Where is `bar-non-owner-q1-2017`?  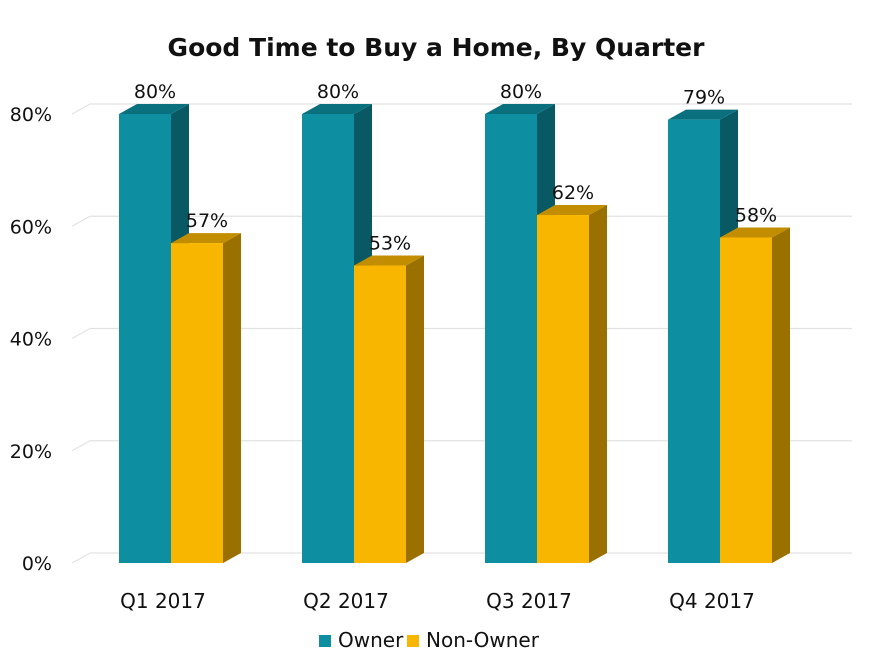 bar-non-owner-q1-2017 is located at coordinates (206, 398).